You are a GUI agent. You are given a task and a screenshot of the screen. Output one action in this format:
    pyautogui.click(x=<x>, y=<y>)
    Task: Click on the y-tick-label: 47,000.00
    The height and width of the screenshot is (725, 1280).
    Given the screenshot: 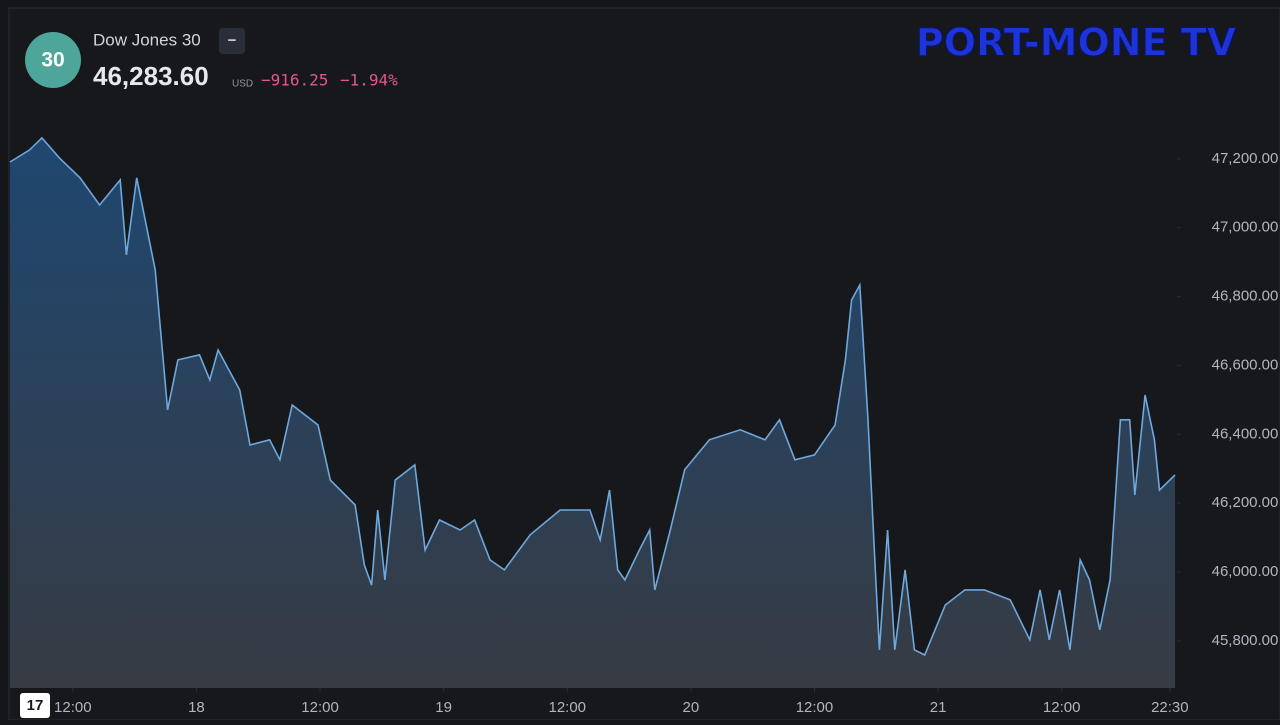 What is the action you would take?
    pyautogui.click(x=1245, y=227)
    